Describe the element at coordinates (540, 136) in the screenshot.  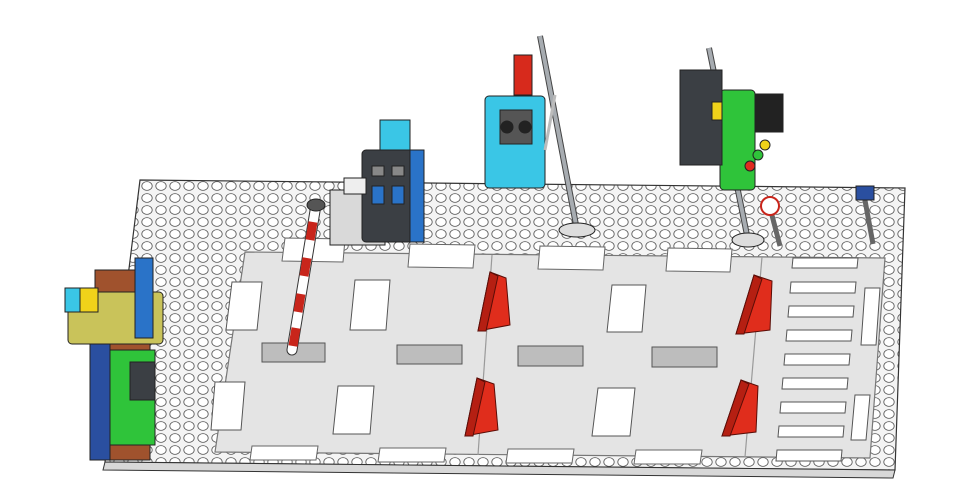
I see `camera-pole` at that location.